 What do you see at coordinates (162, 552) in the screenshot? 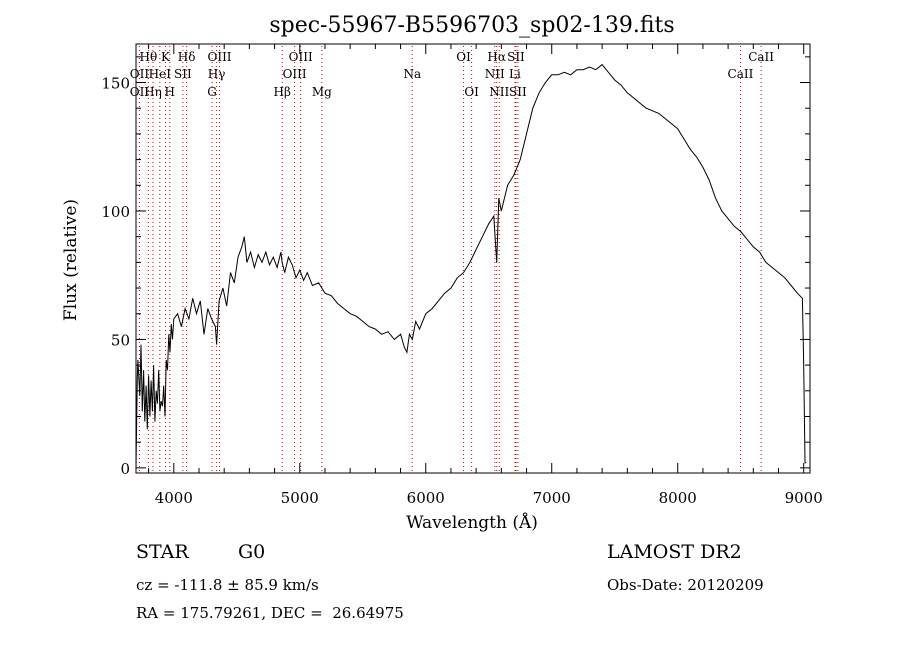
I see `object-class: STAR` at bounding box center [162, 552].